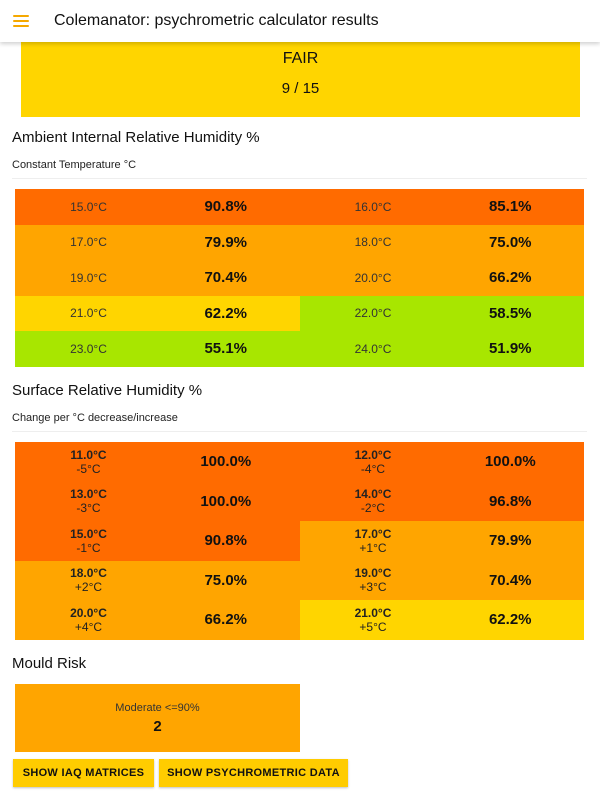 This screenshot has width=600, height=800. What do you see at coordinates (441, 541) in the screenshot?
I see `surface-cell: 17.0°C +1°C 79.9%` at bounding box center [441, 541].